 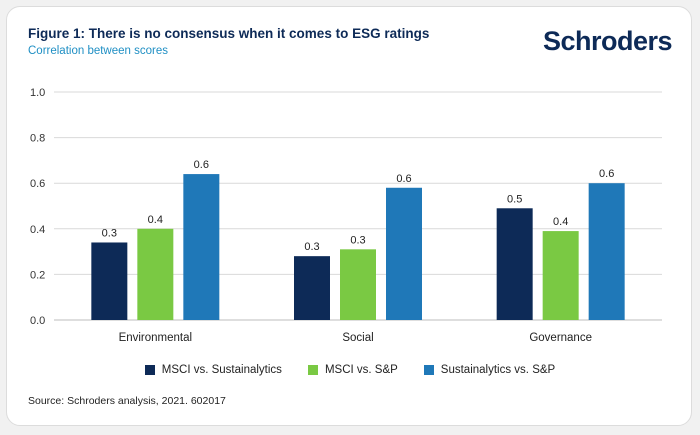 What do you see at coordinates (37, 275) in the screenshot?
I see `y-tick-label: 0.2` at bounding box center [37, 275].